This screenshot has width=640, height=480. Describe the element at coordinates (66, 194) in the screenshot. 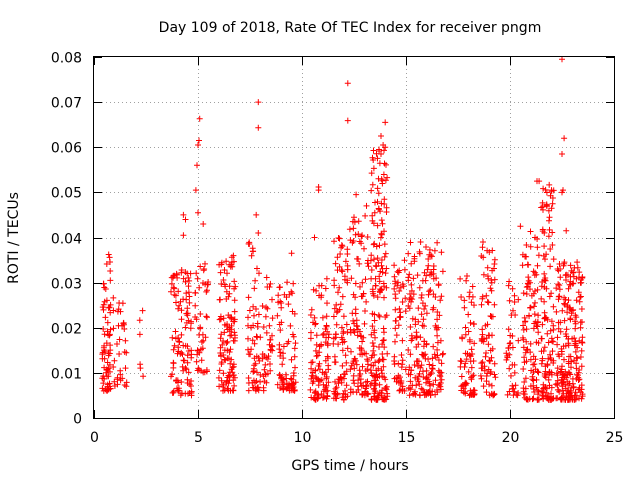

I see `y-tick-label: 0.05` at that location.